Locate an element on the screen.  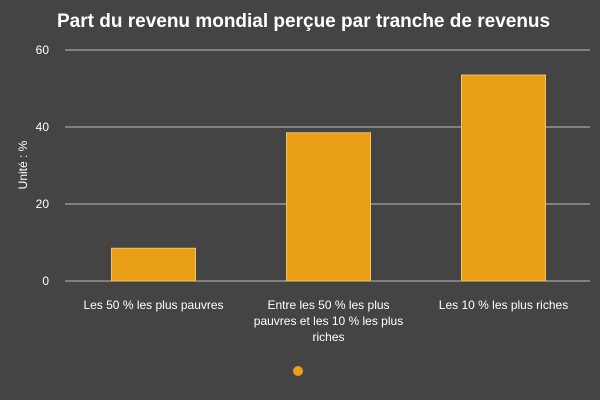
x-category-label: Les 10 % les plus riches is located at coordinates (503, 305).